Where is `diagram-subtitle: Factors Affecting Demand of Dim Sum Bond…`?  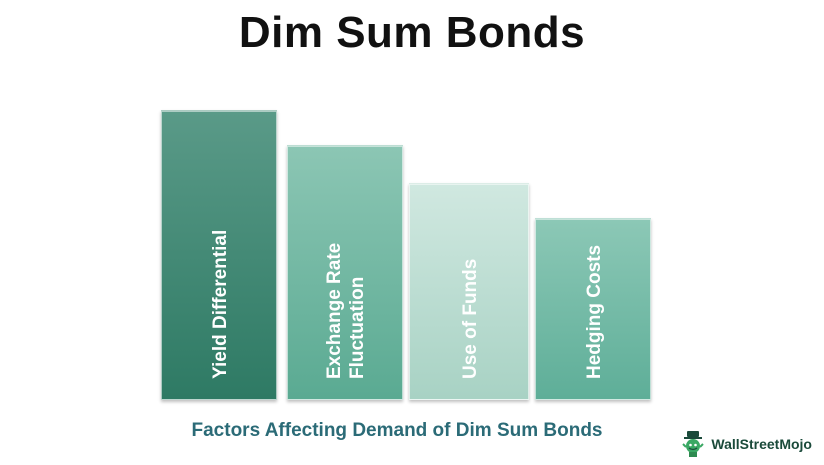 diagram-subtitle: Factors Affecting Demand of Dim Sum Bond… is located at coordinates (397, 430).